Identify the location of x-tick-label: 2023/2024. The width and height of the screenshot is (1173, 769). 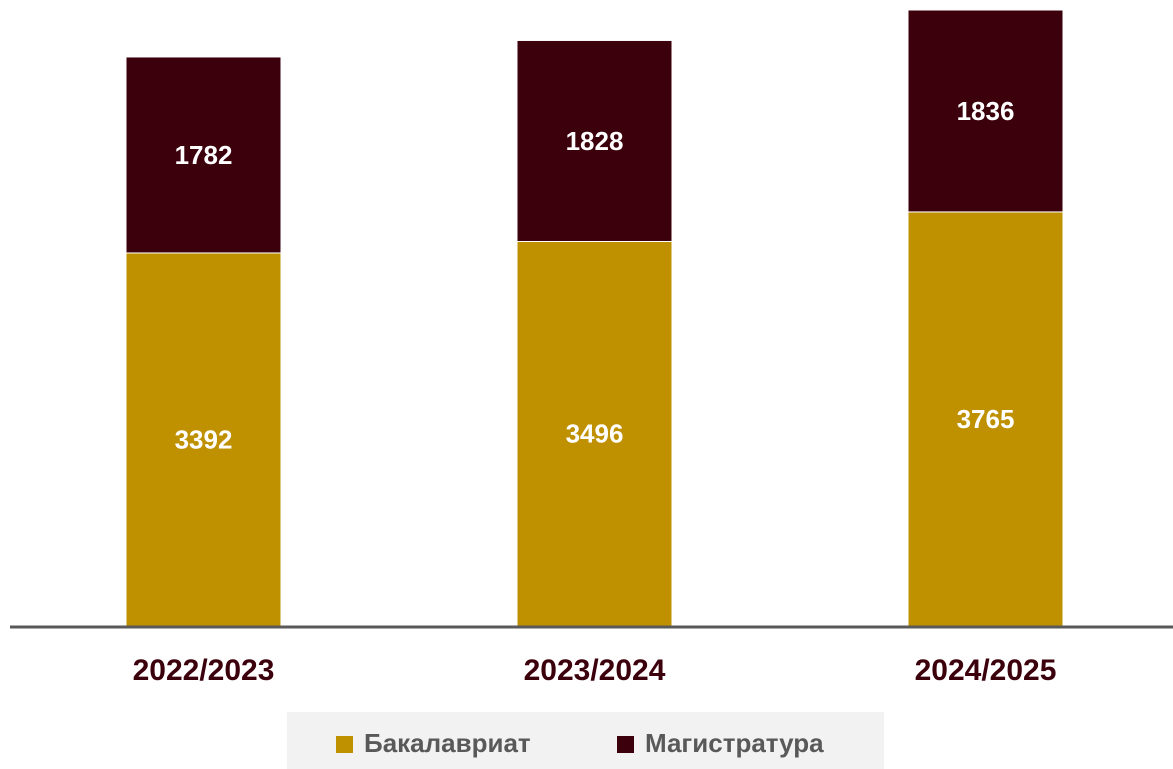
(595, 670).